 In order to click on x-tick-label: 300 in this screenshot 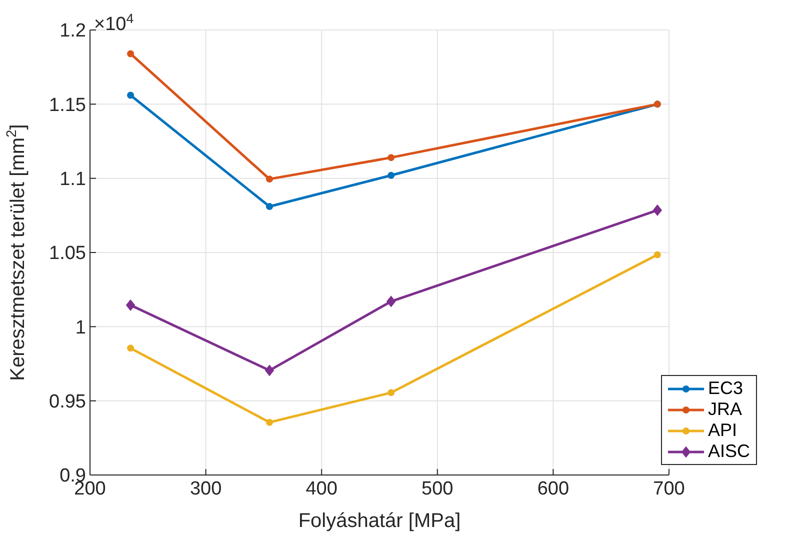, I will do `click(206, 489)`.